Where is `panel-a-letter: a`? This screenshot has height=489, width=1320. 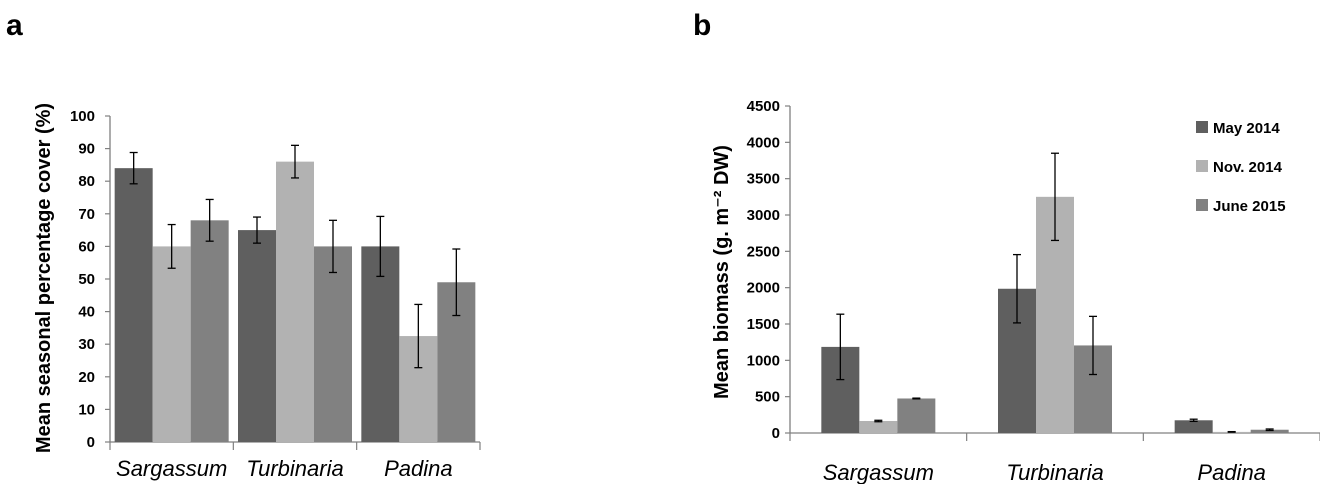 panel-a-letter: a is located at coordinates (14, 25).